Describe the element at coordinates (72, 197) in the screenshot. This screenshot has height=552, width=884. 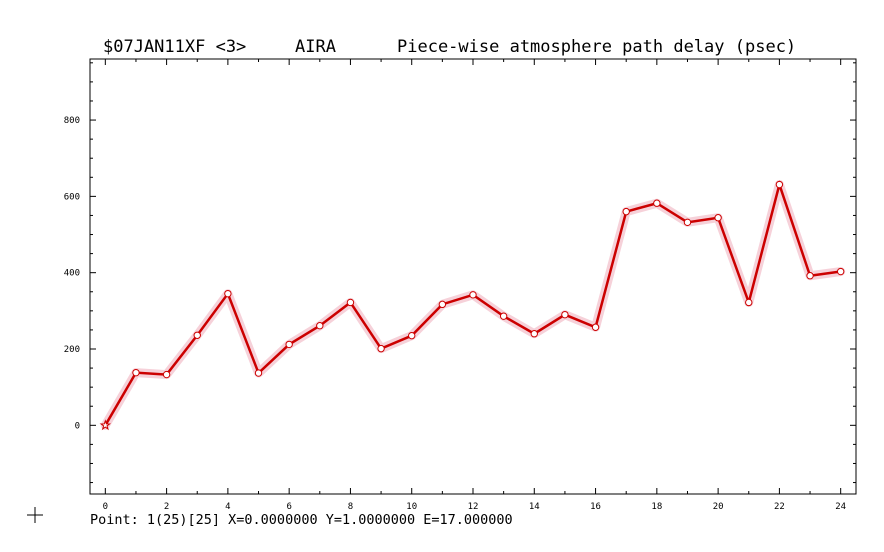
I see `y-tick-label: 600` at that location.